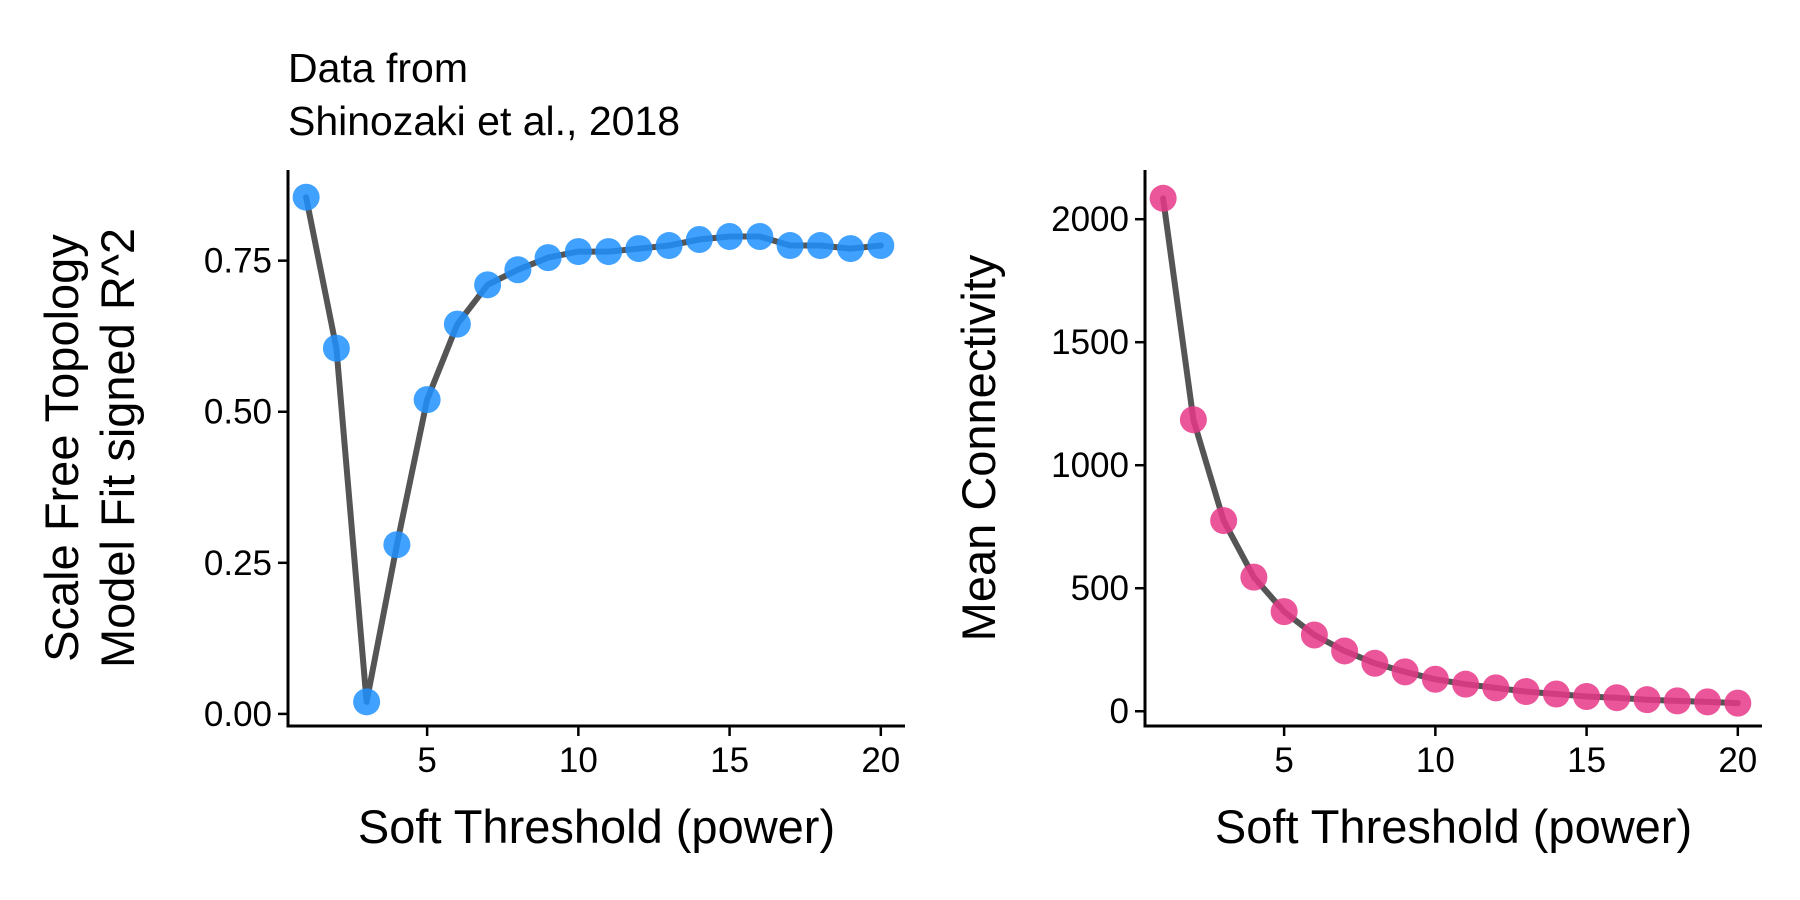  Describe the element at coordinates (1090, 219) in the screenshot. I see `y-tick-label: 2000` at that location.